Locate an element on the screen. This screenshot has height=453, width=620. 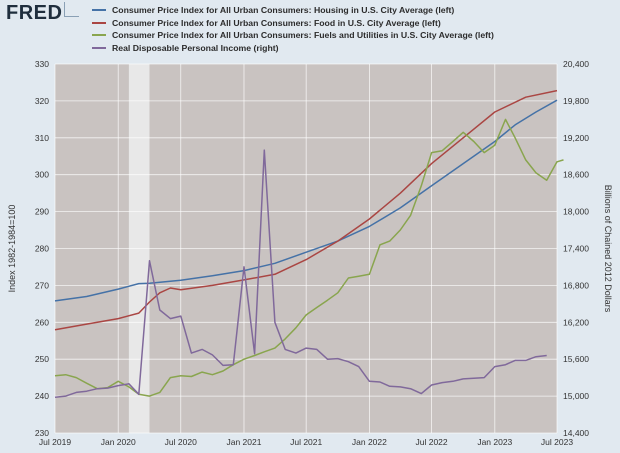
right-tick-label: 20,400 is located at coordinates (576, 64).